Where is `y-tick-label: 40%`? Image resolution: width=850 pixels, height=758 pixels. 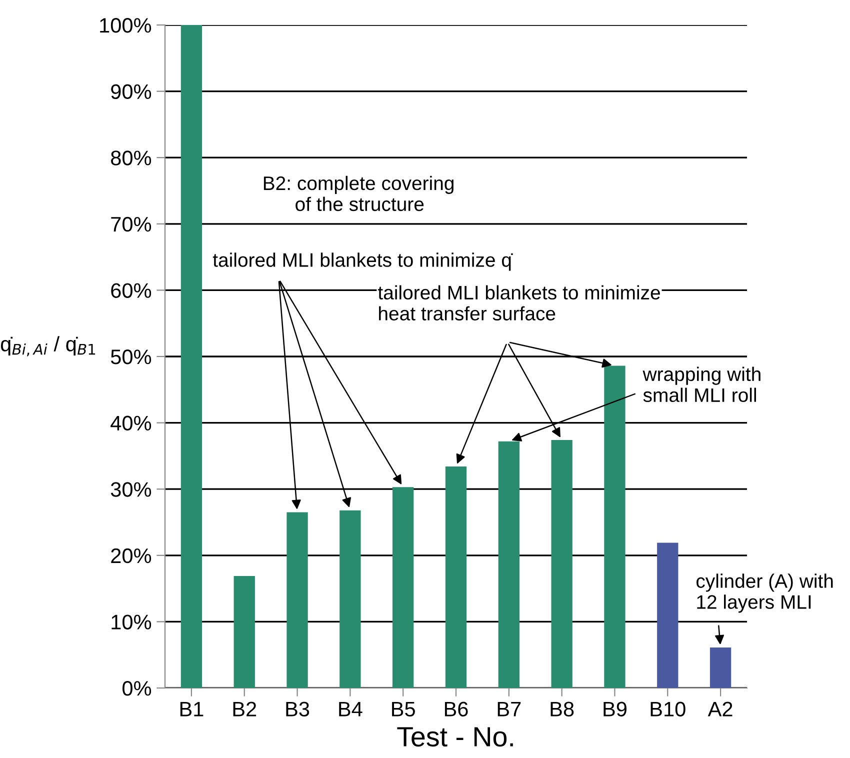 y-tick-label: 40% is located at coordinates (131, 423).